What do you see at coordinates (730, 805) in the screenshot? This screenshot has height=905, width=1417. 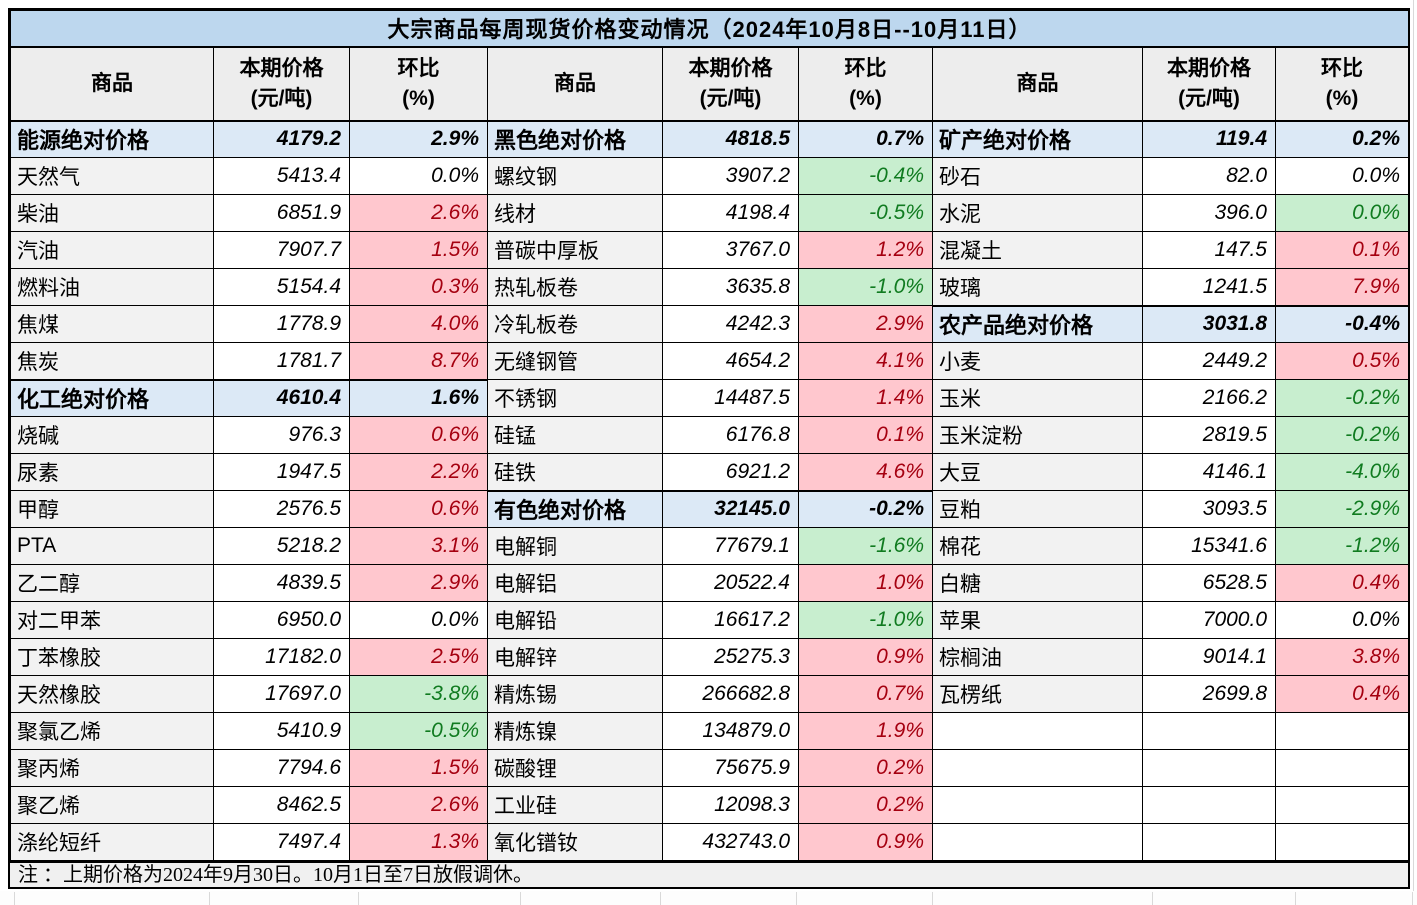 I see `price-cell: 12098.3` at bounding box center [730, 805].